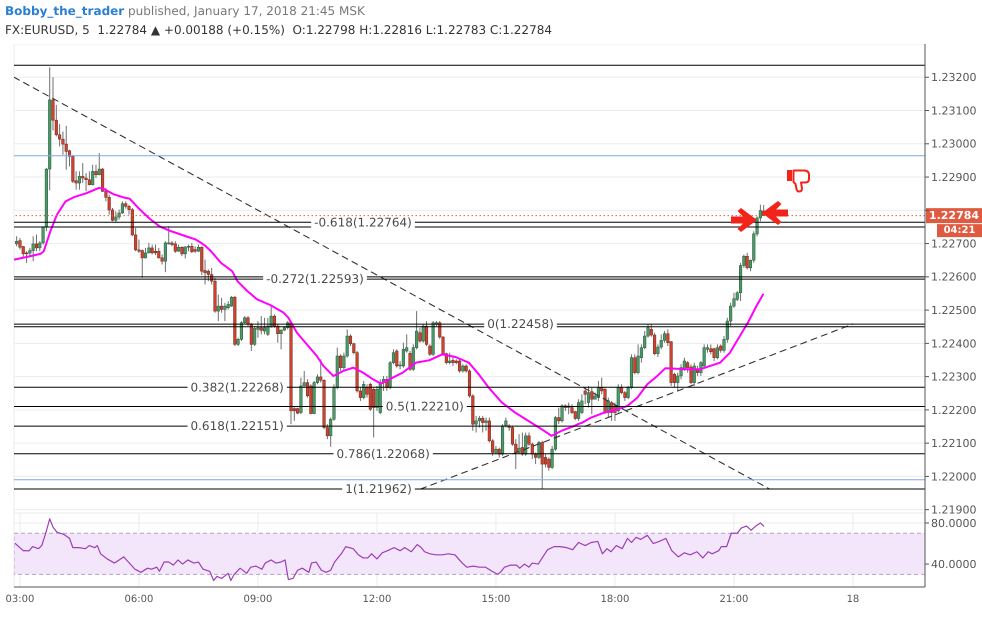 The width and height of the screenshot is (982, 644). Describe the element at coordinates (378, 489) in the screenshot. I see `ref-line-label: 1(1.21962)` at that location.